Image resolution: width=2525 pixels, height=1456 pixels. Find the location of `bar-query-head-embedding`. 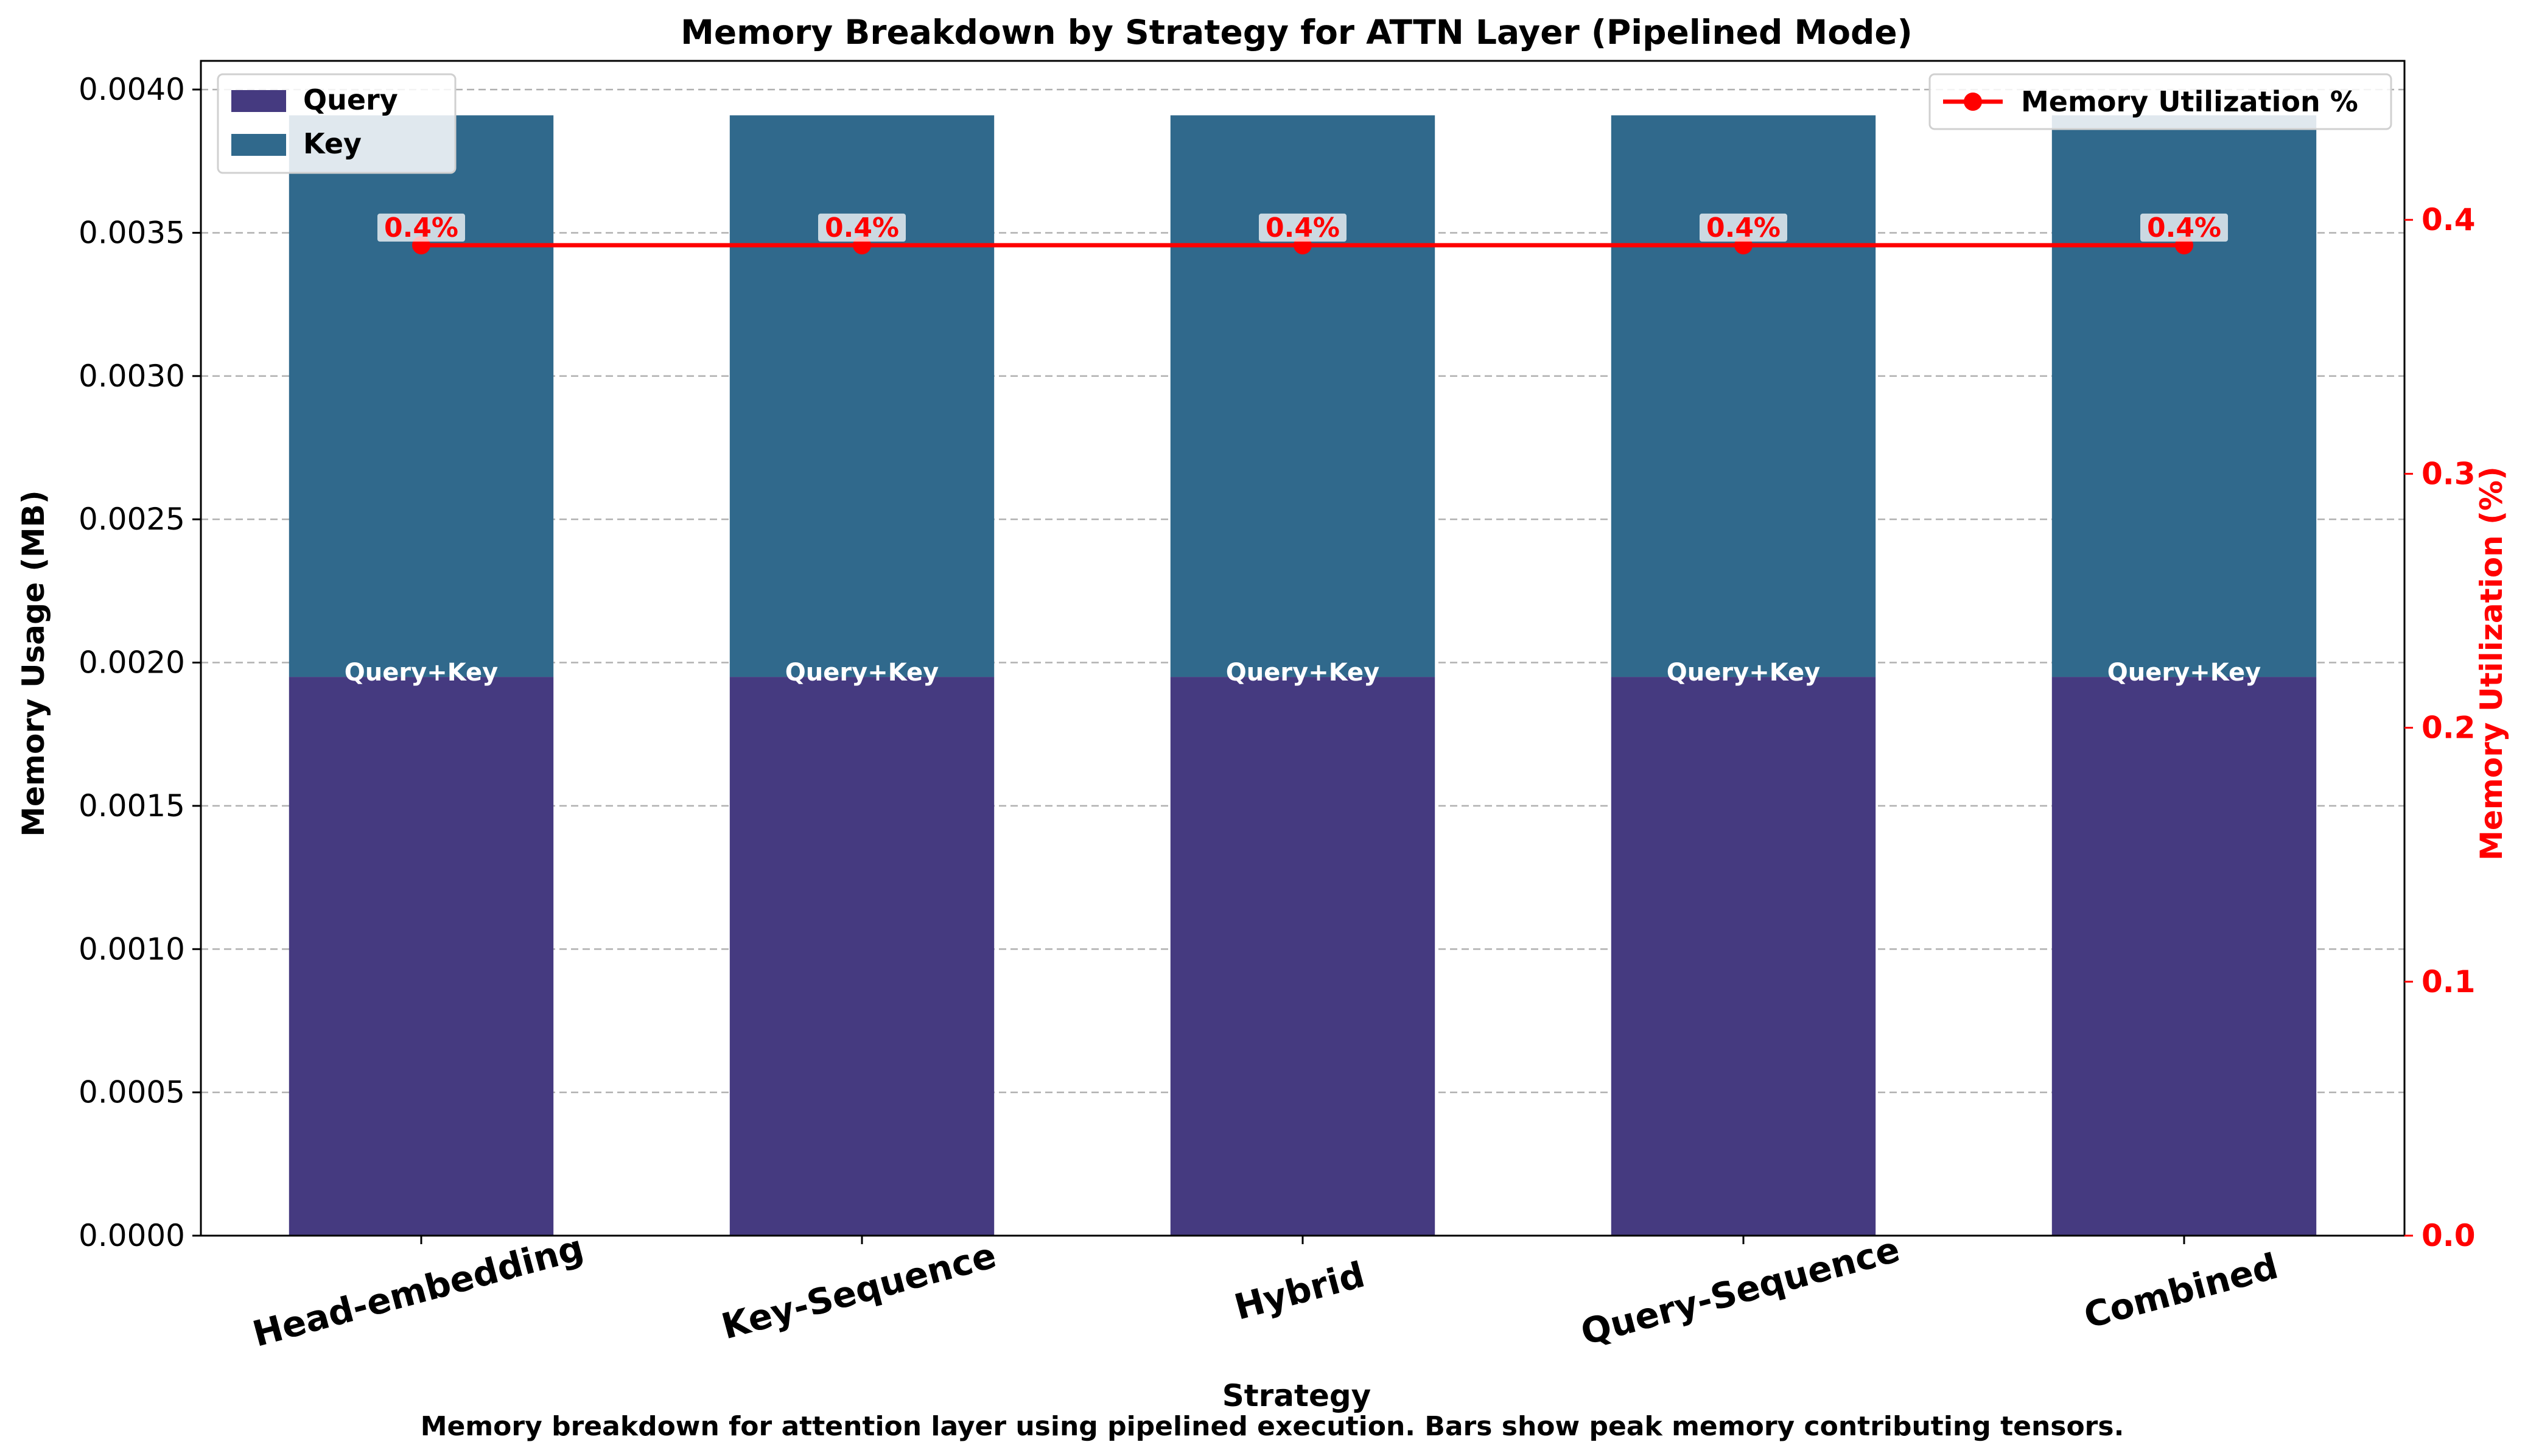

bar-query-head-embedding is located at coordinates (421, 956).